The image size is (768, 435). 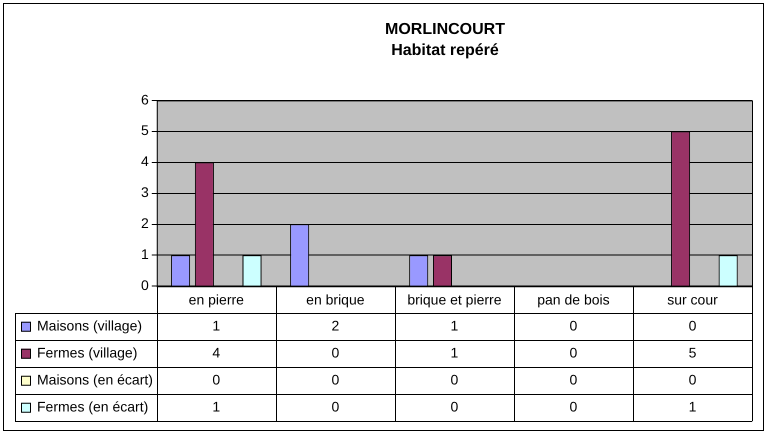 I want to click on x-tick-label: pan de bois, so click(x=573, y=299).